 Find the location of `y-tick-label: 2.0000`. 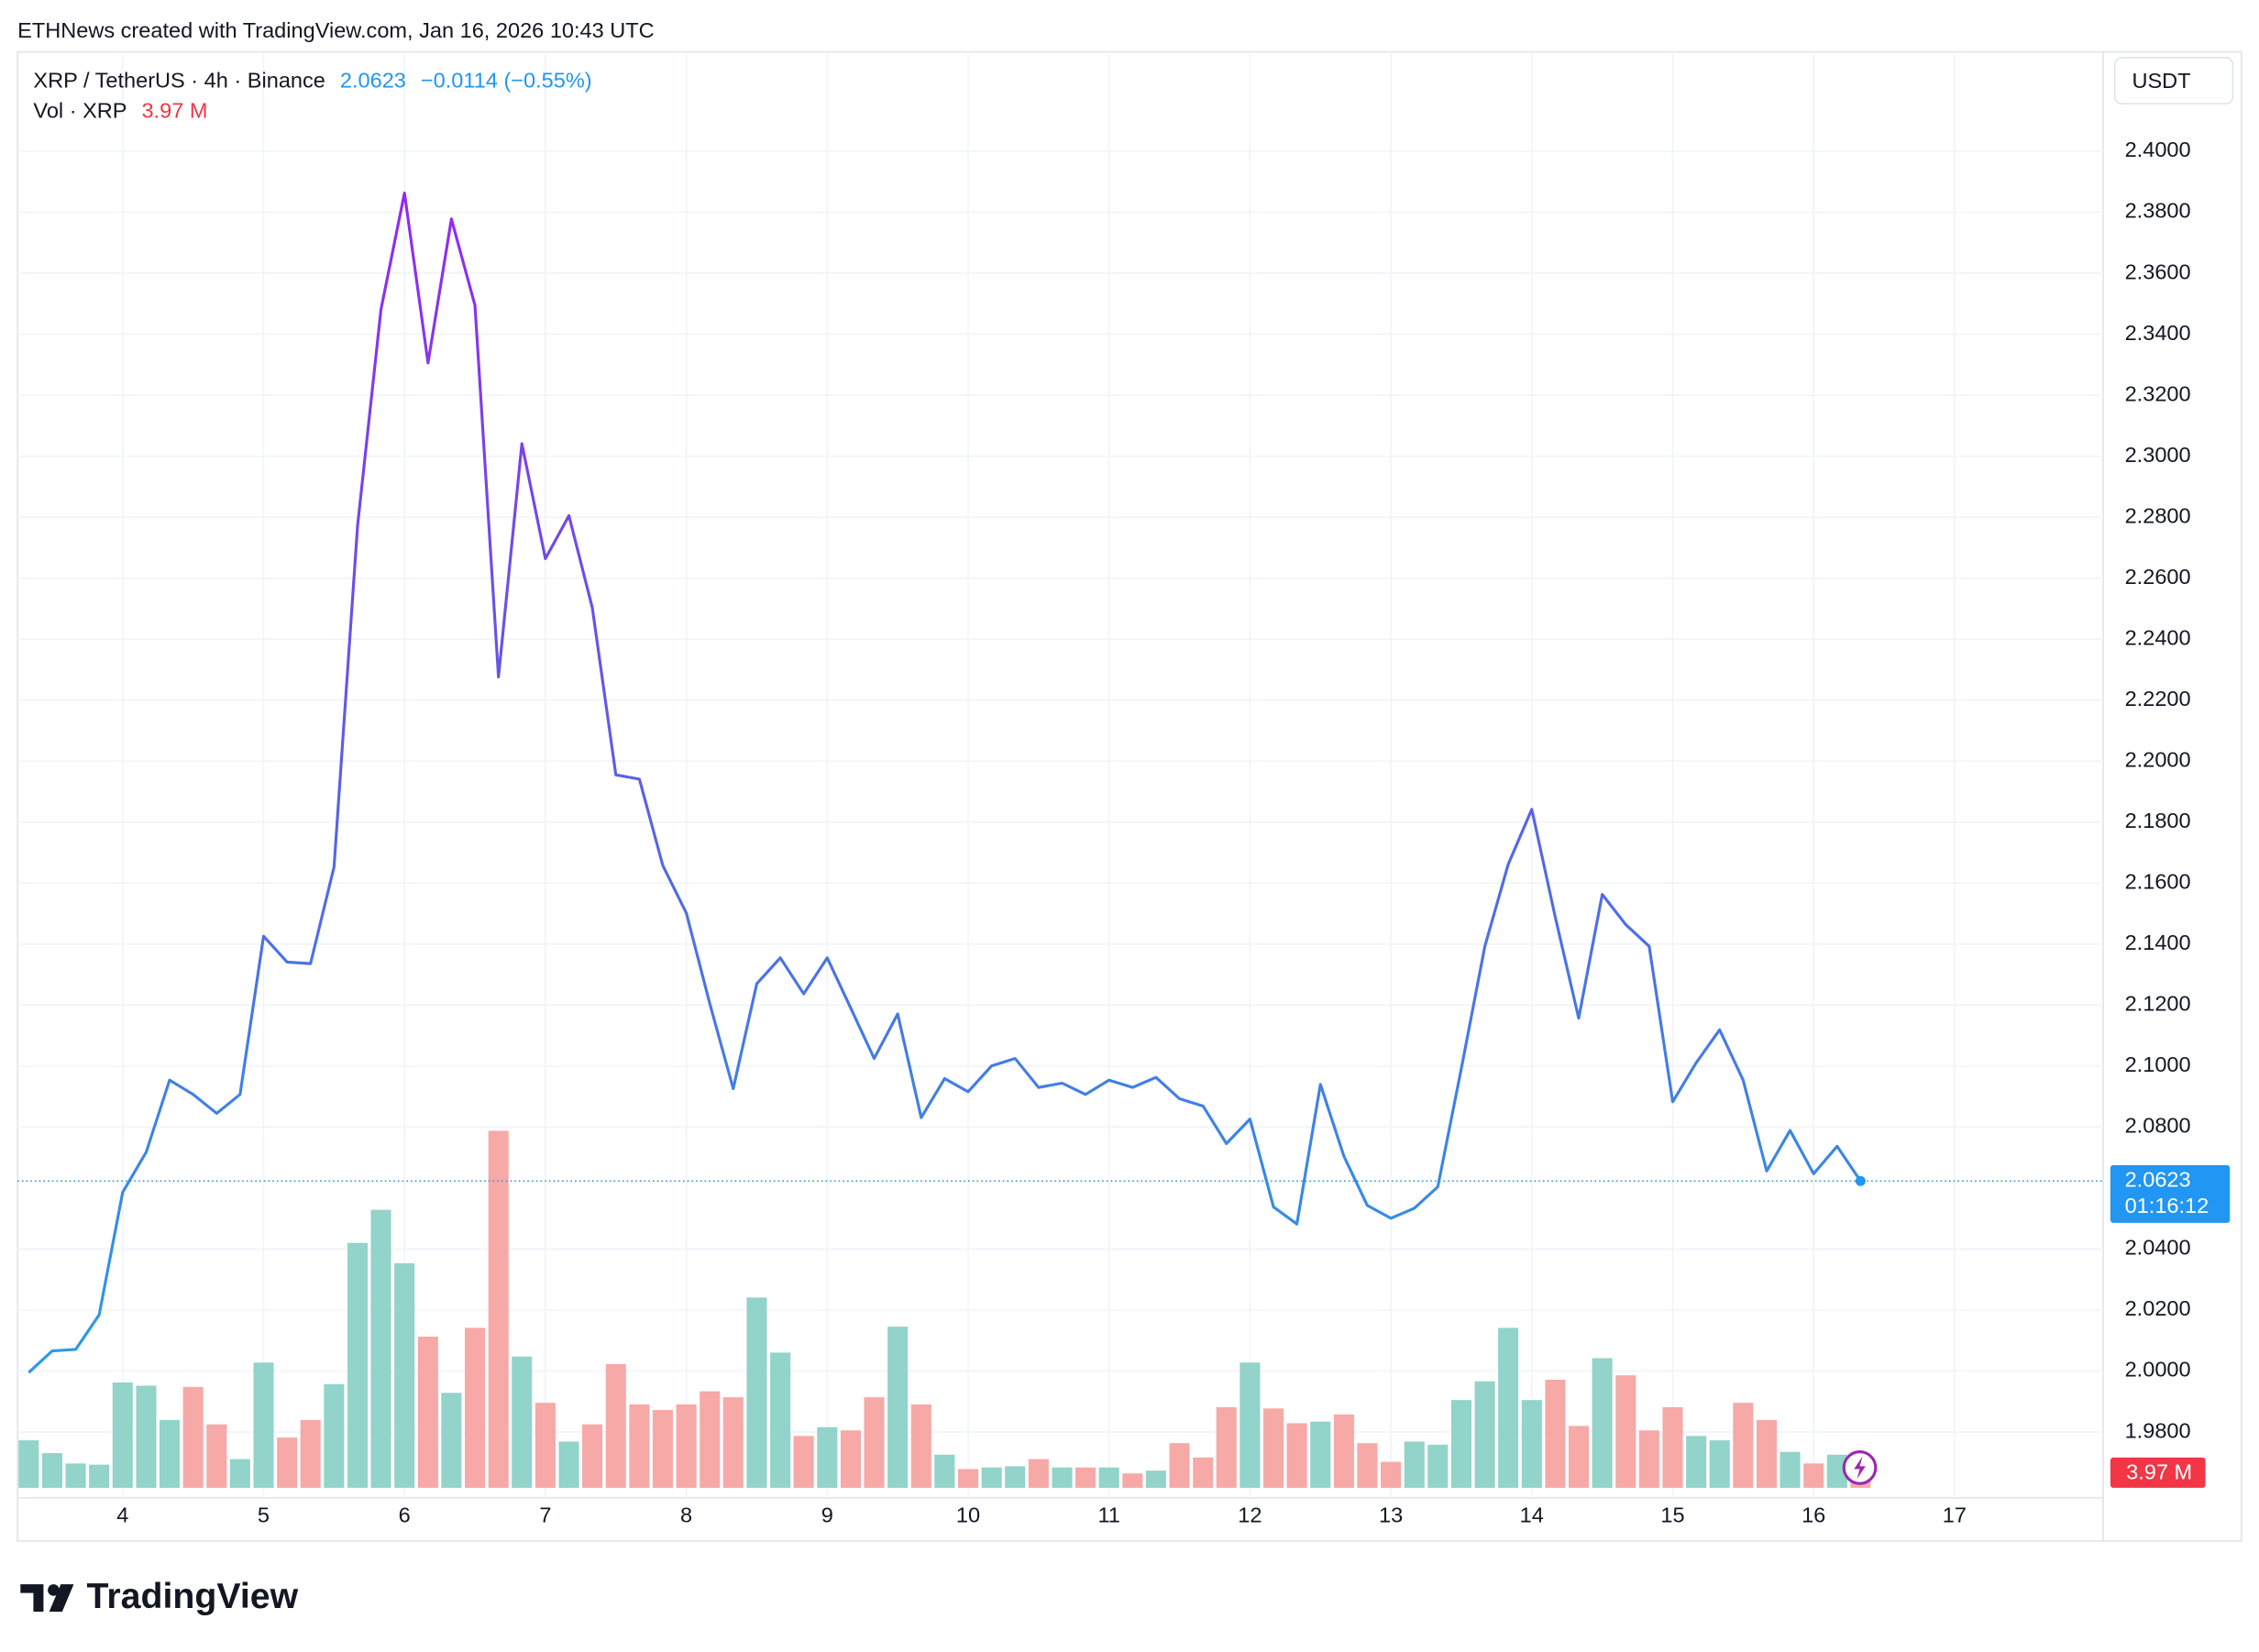

y-tick-label: 2.0000 is located at coordinates (2158, 1370).